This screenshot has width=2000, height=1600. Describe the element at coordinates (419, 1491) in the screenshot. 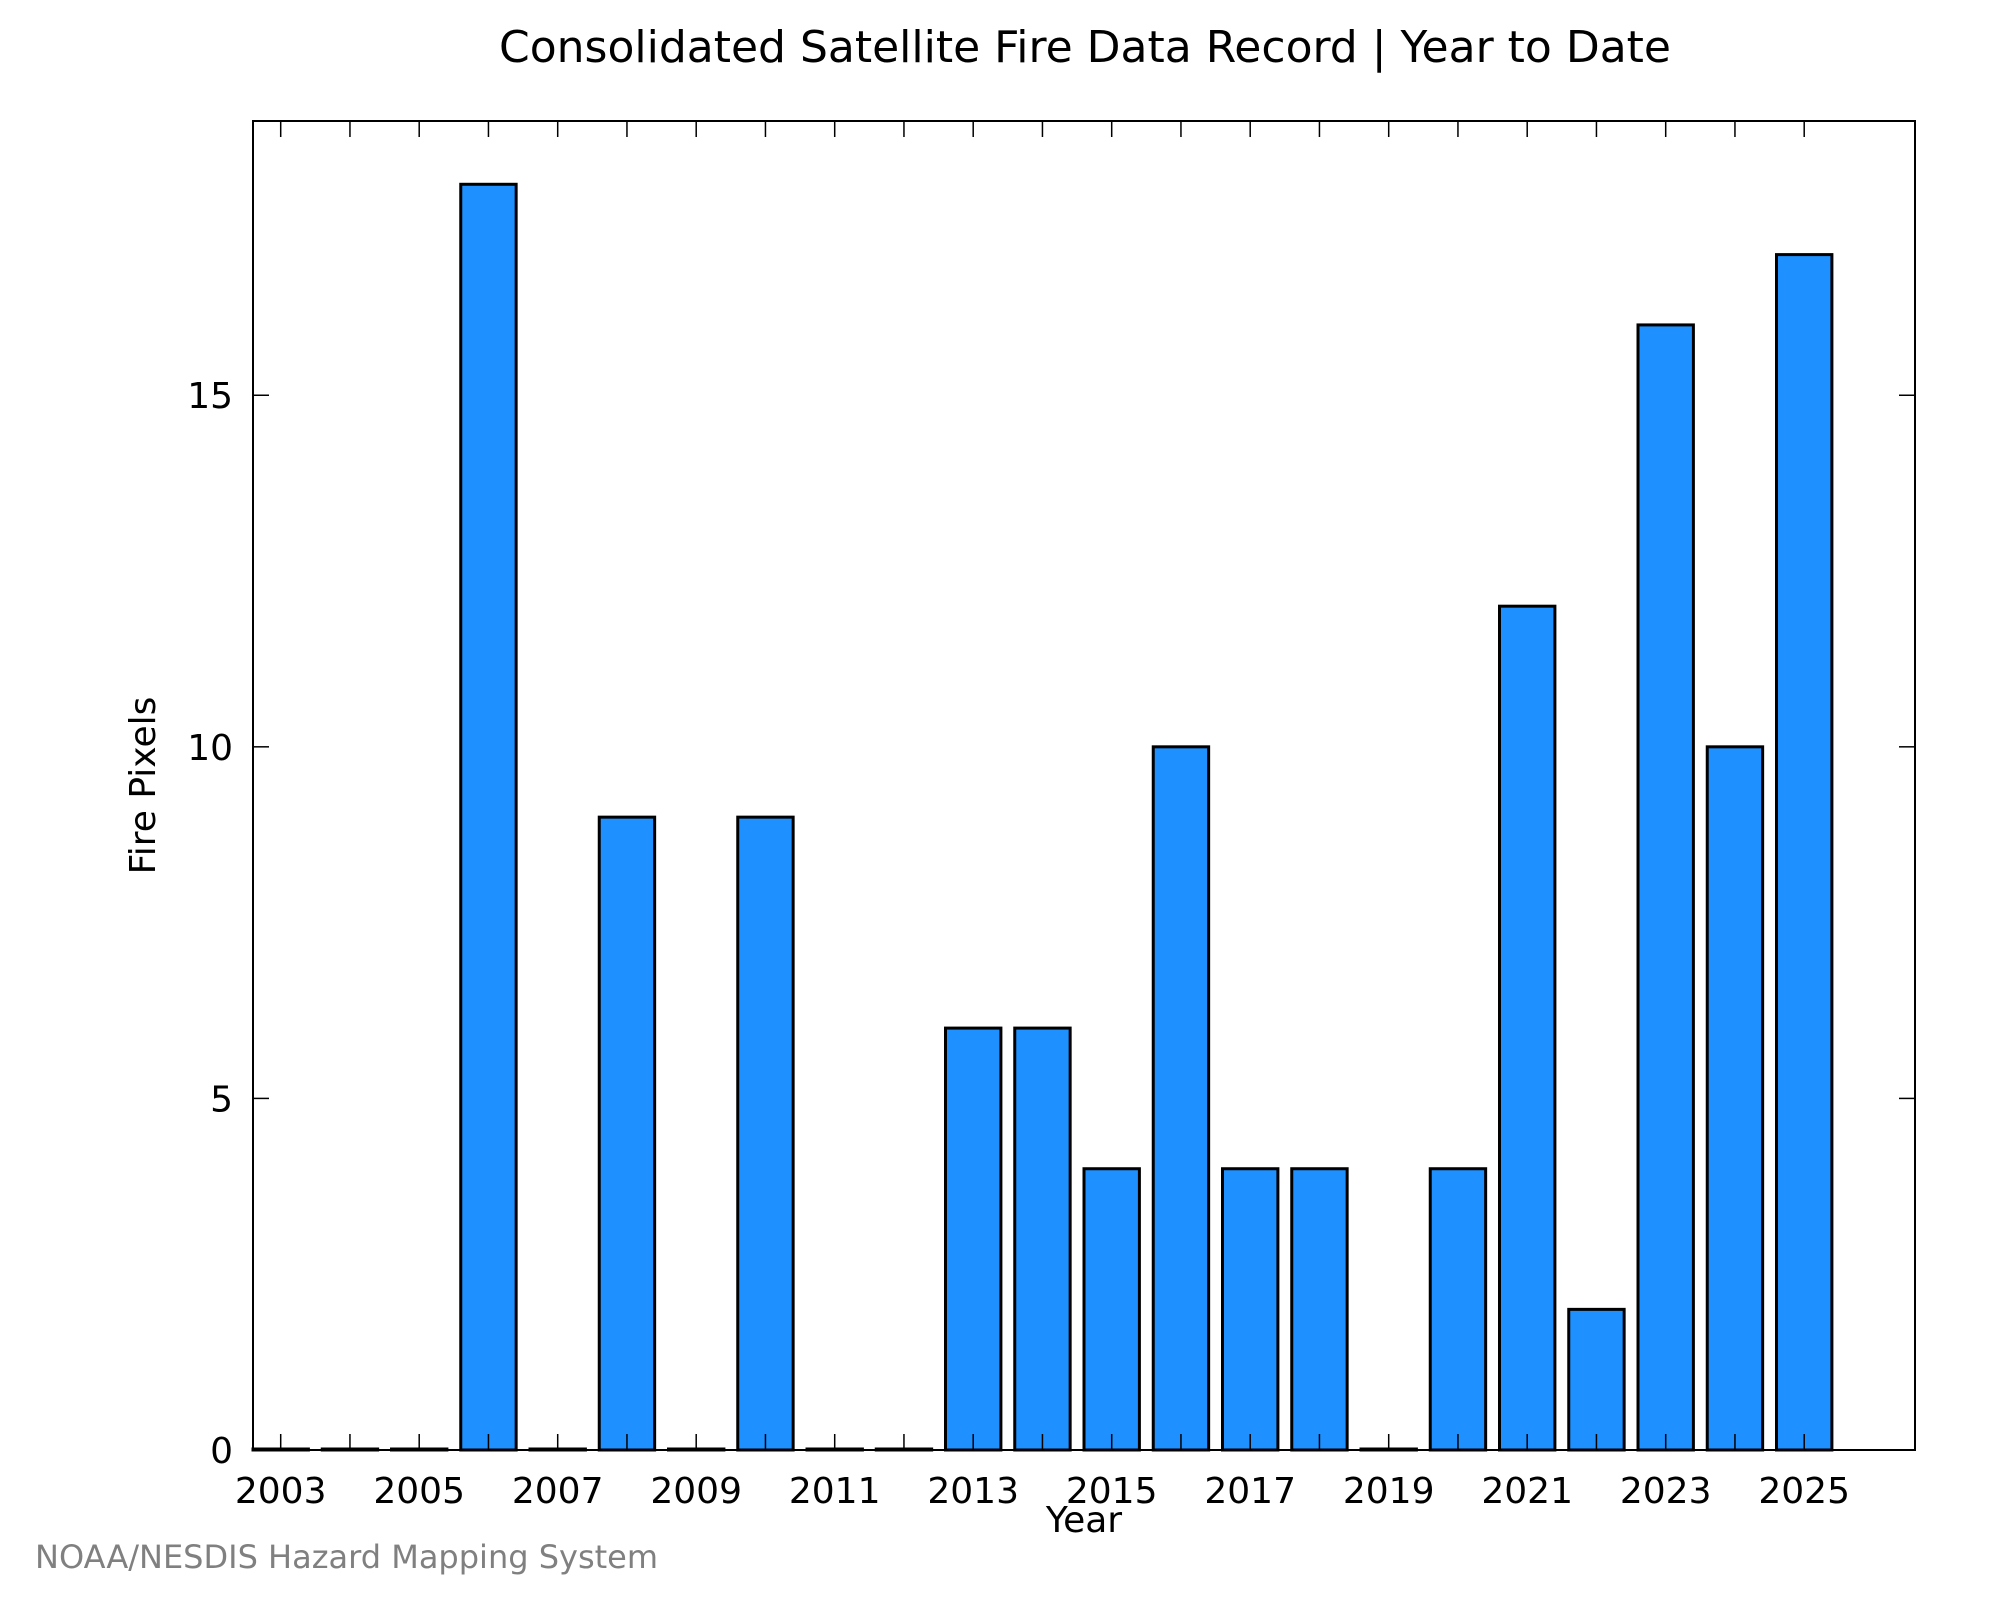

I see `x-tick-label: 2005` at that location.